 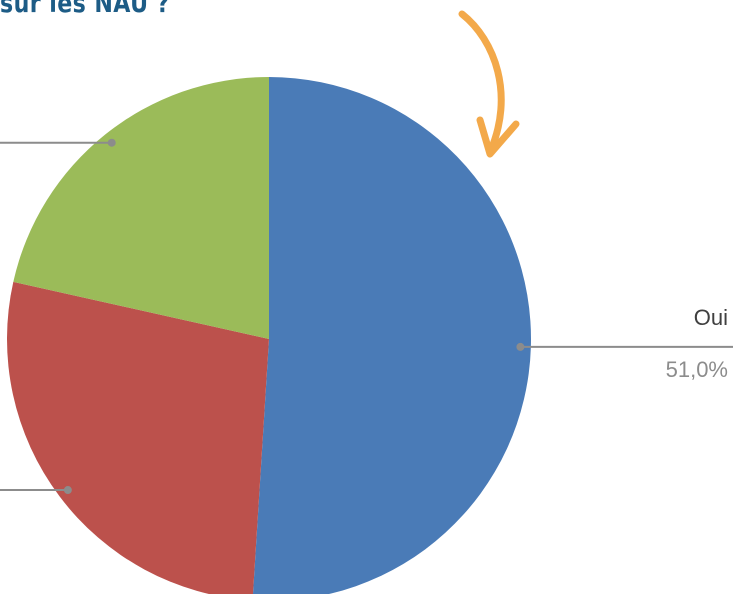 What do you see at coordinates (711, 317) in the screenshot?
I see `slice-label: Oui` at bounding box center [711, 317].